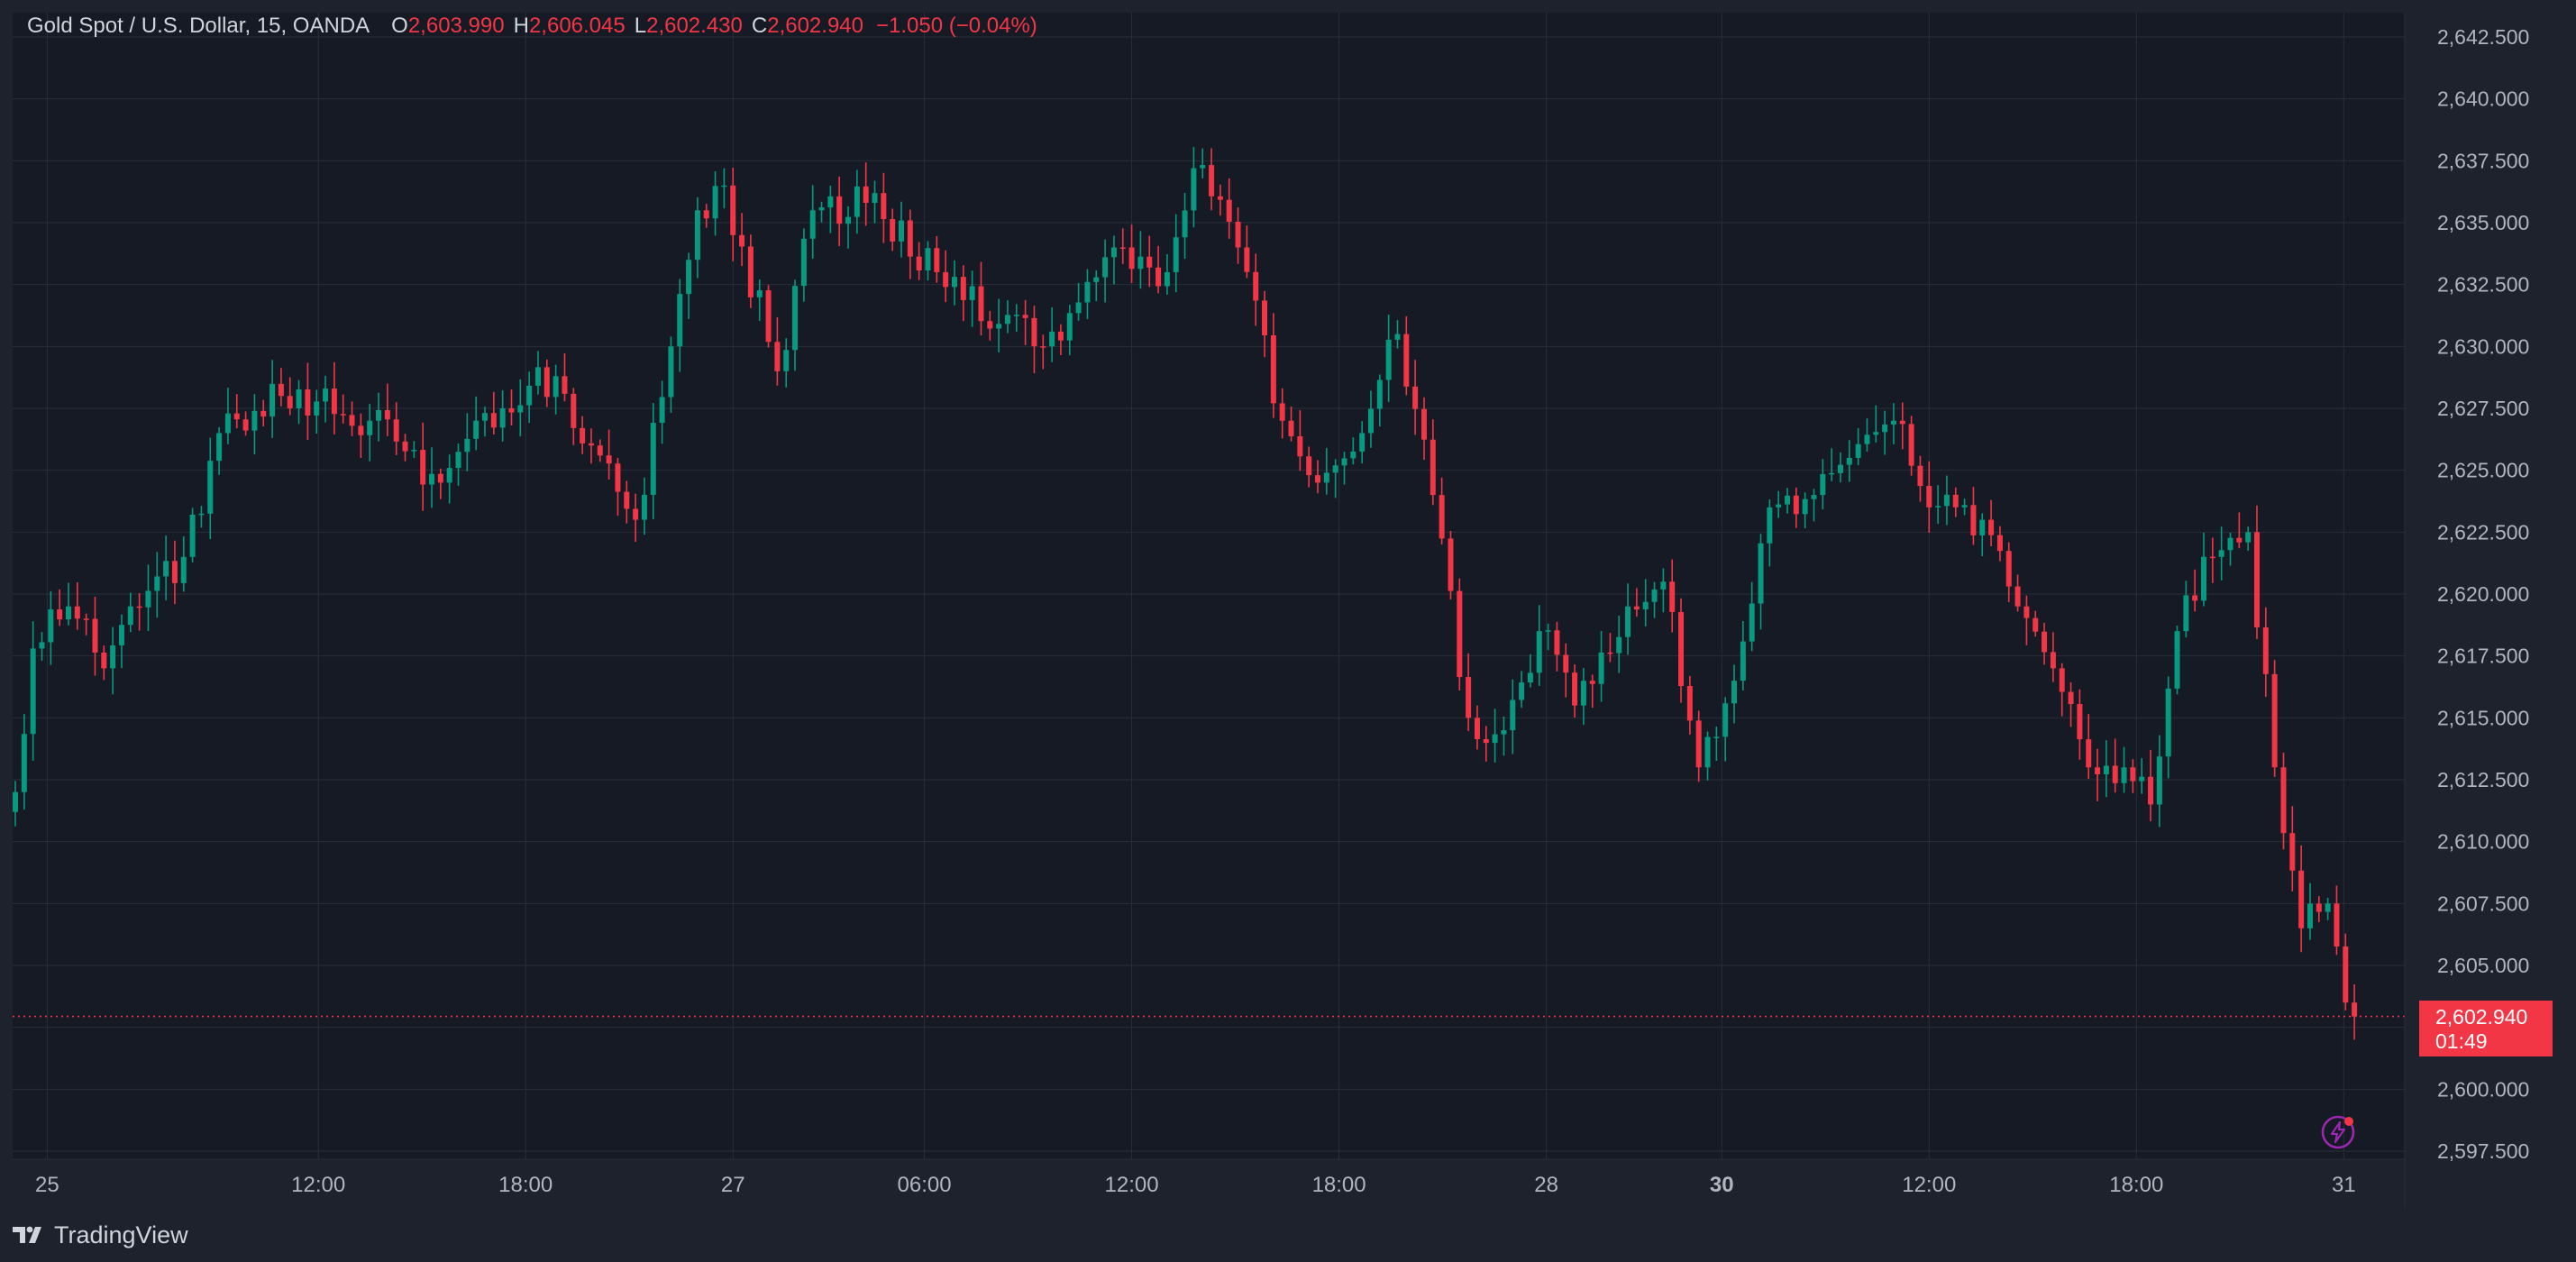 The height and width of the screenshot is (1262, 2576). Describe the element at coordinates (2338, 1132) in the screenshot. I see `lightning-icon` at that location.